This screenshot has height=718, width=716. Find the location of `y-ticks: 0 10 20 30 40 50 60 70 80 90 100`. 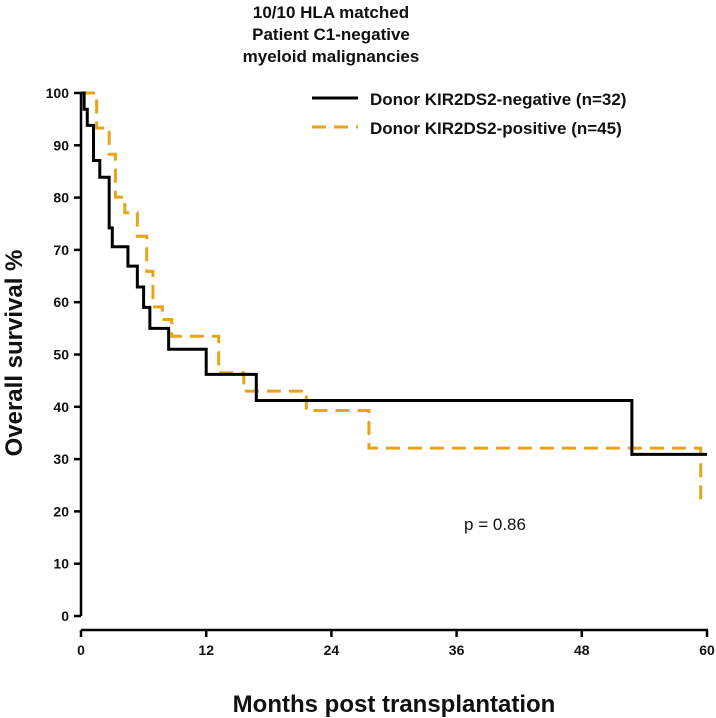

y-ticks: 0 10 20 30 40 50 60 70 80 90 100 is located at coordinates (63, 354).